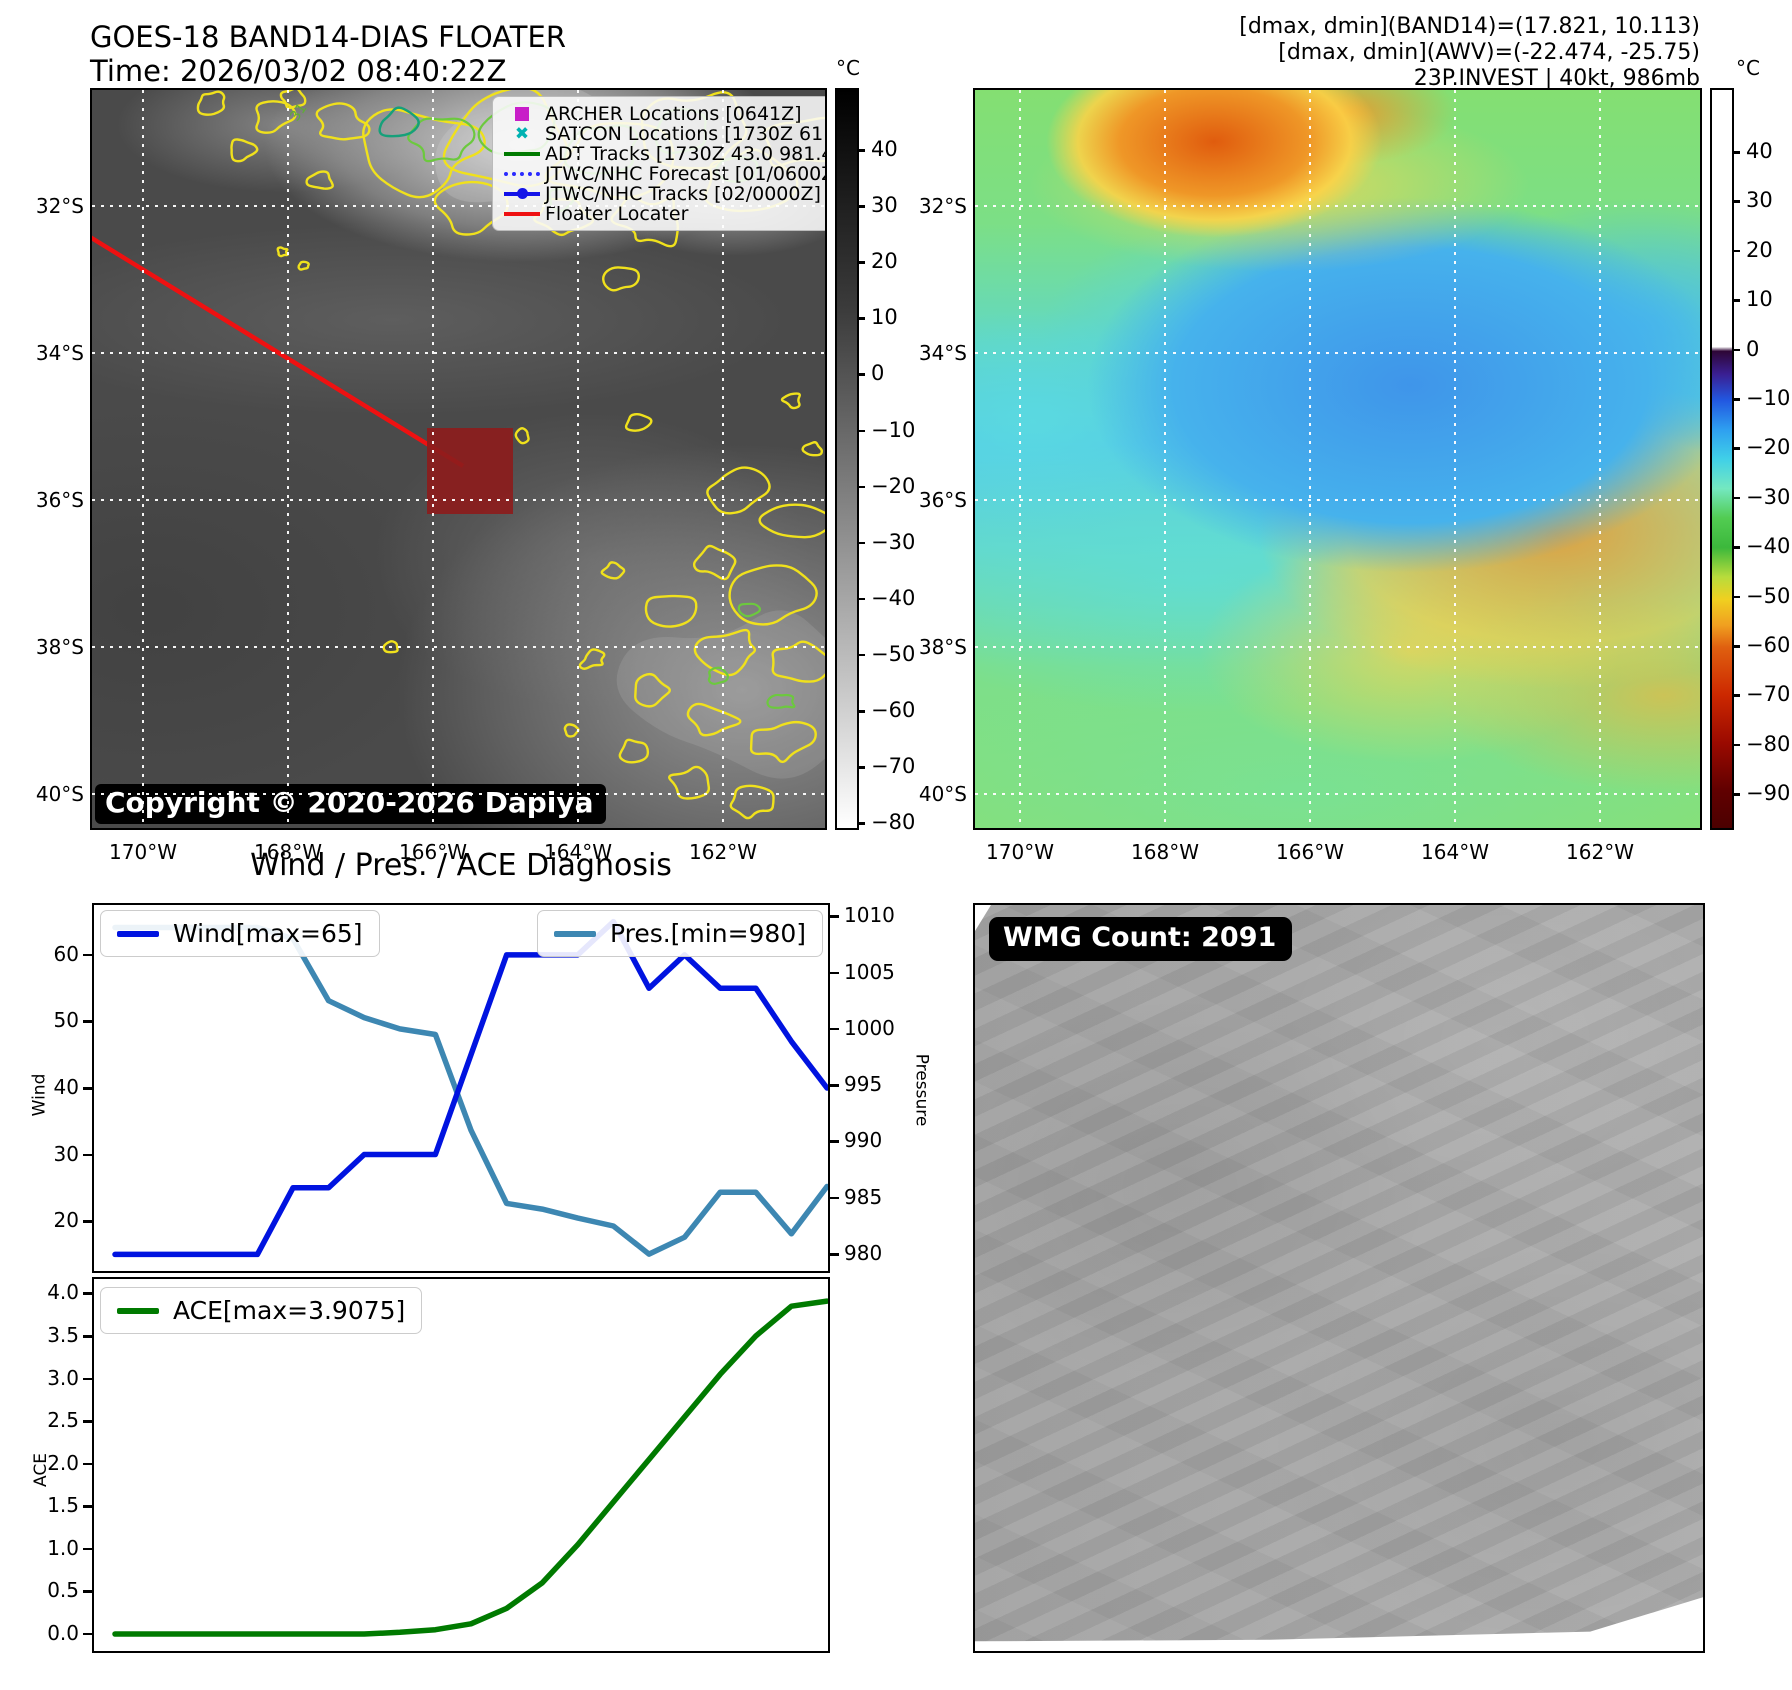 This screenshot has width=1792, height=1690. I want to click on pressure-axis-tick-label: 990, so click(863, 1140).